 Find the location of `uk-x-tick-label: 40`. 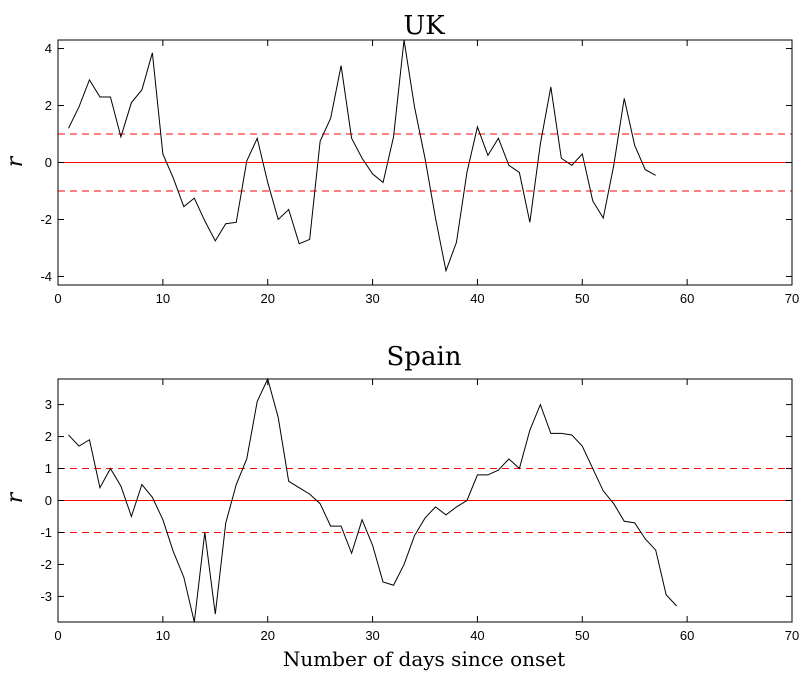

uk-x-tick-label: 40 is located at coordinates (477, 298).